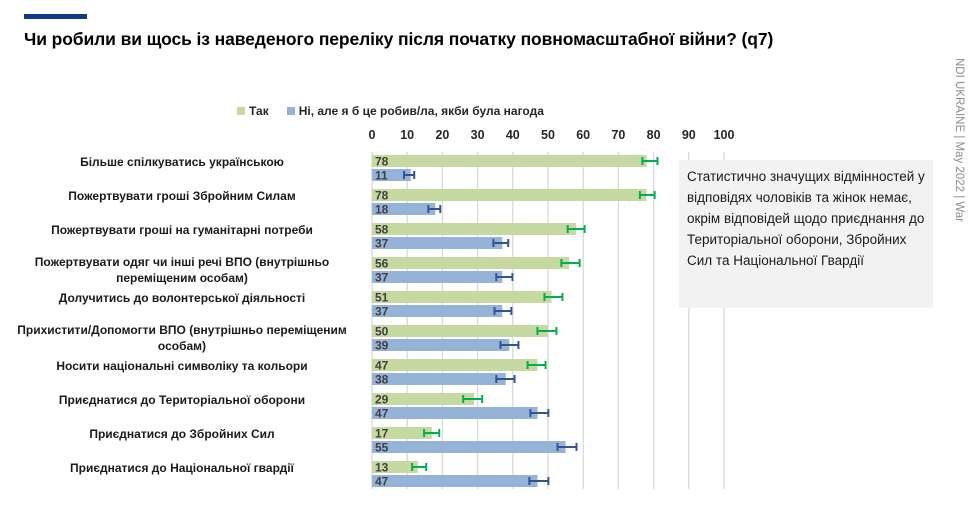 This screenshot has height=521, width=977. Describe the element at coordinates (382, 298) in the screenshot. I see `data-label: 51` at that location.